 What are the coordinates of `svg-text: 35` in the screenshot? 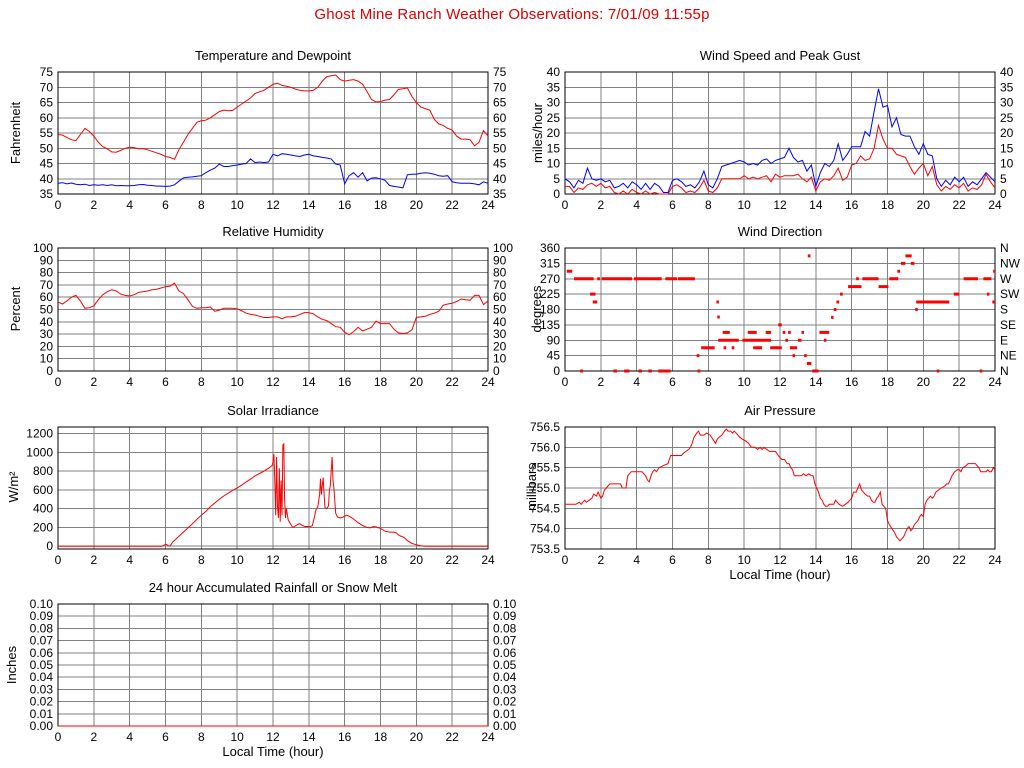 It's located at (47, 194).